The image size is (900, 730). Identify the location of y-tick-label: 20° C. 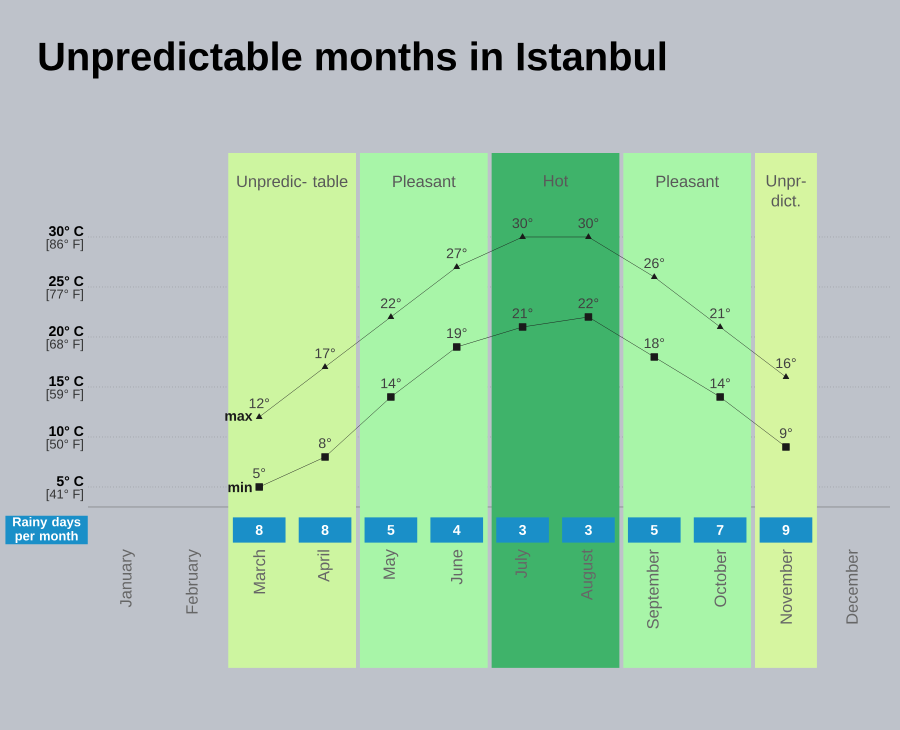
(66, 331).